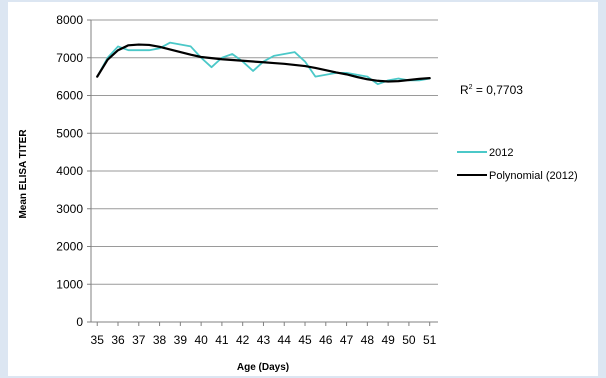  I want to click on x-tick-label: 36, so click(118, 340).